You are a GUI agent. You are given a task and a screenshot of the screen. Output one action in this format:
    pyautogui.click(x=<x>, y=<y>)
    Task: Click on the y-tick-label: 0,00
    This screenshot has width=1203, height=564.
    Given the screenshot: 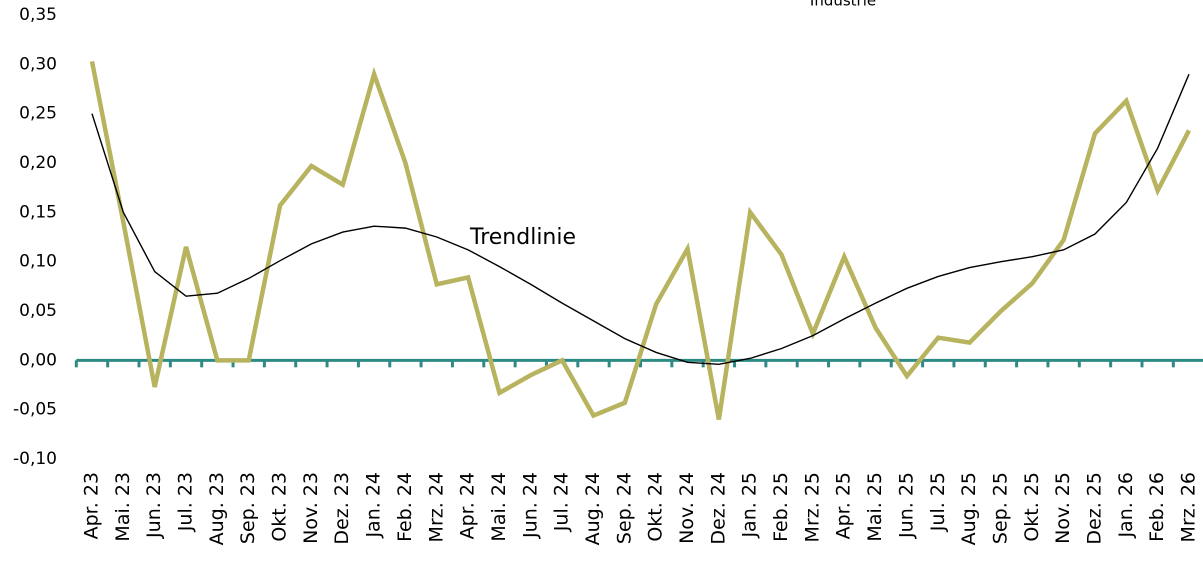 What is the action you would take?
    pyautogui.click(x=38, y=360)
    